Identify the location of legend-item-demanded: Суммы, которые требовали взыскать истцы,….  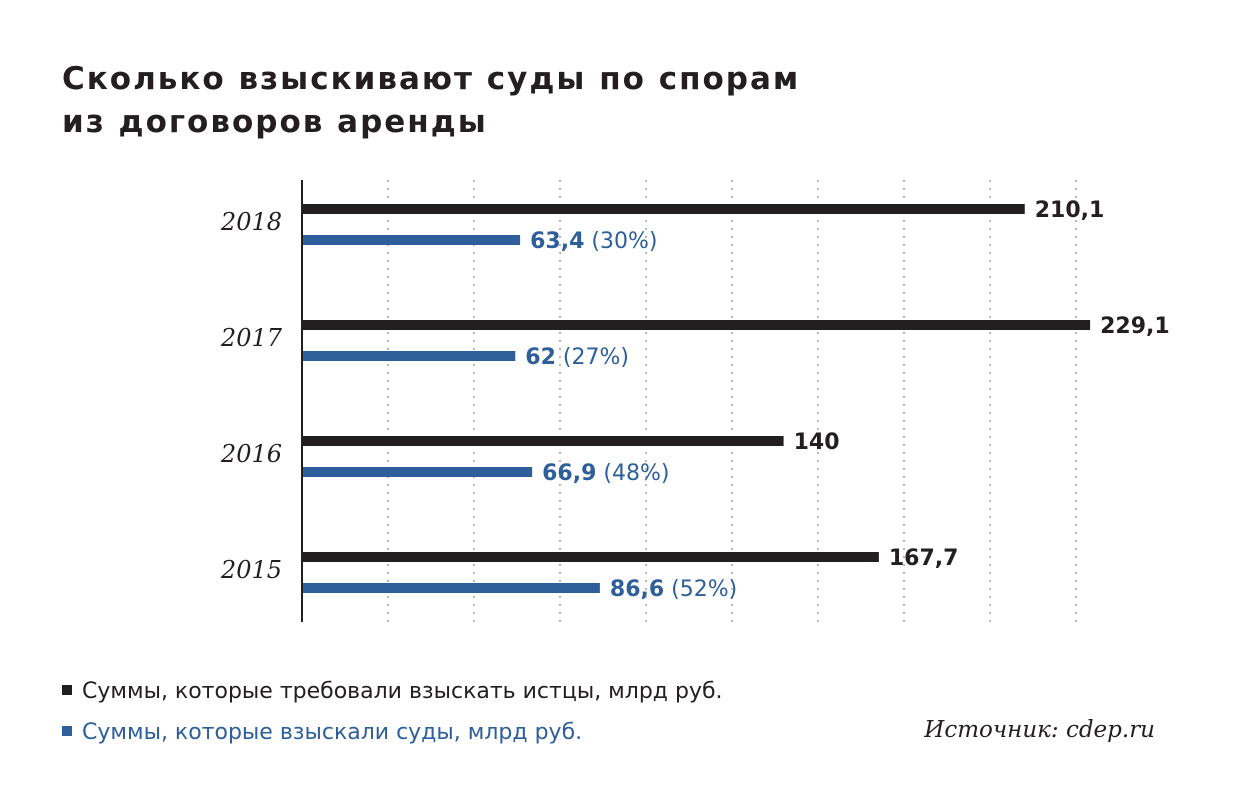
(392, 692).